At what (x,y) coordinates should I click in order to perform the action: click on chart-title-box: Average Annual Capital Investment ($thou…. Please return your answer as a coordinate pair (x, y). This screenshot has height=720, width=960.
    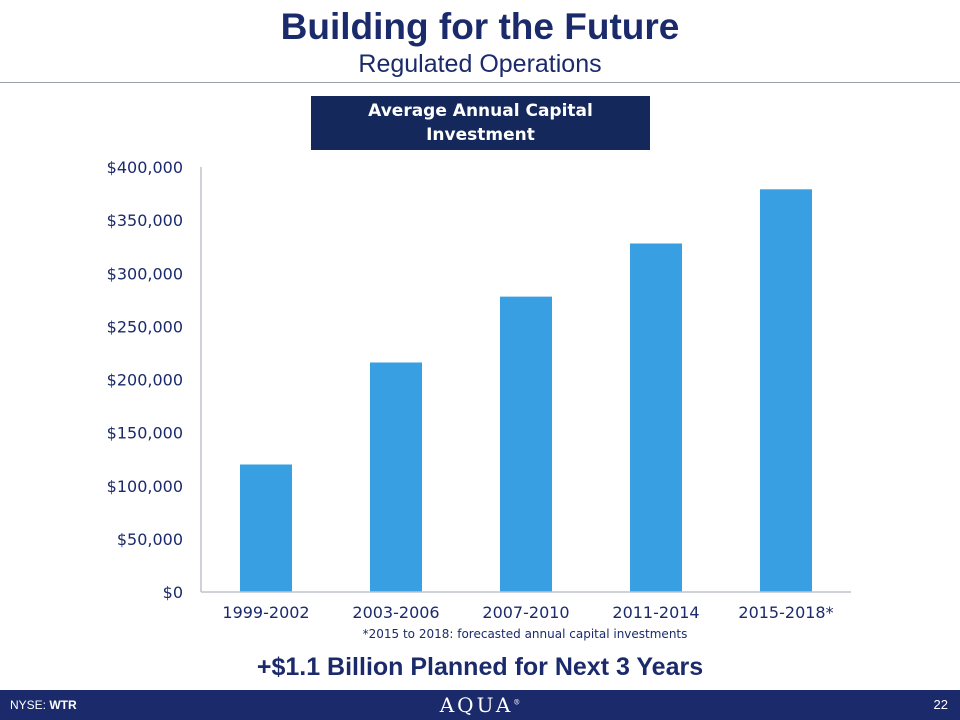
    Looking at the image, I should click on (480, 132).